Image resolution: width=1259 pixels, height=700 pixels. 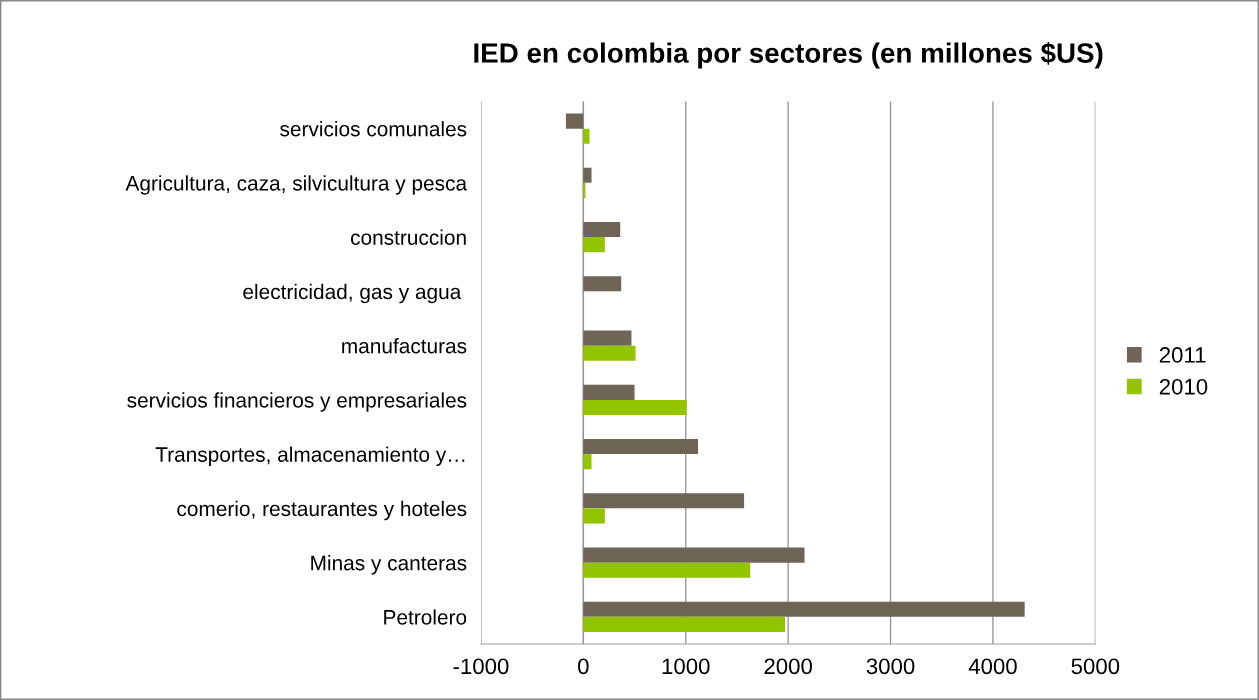 What do you see at coordinates (322, 510) in the screenshot?
I see `y-tick-label: comerio, restaurantes y hoteles` at bounding box center [322, 510].